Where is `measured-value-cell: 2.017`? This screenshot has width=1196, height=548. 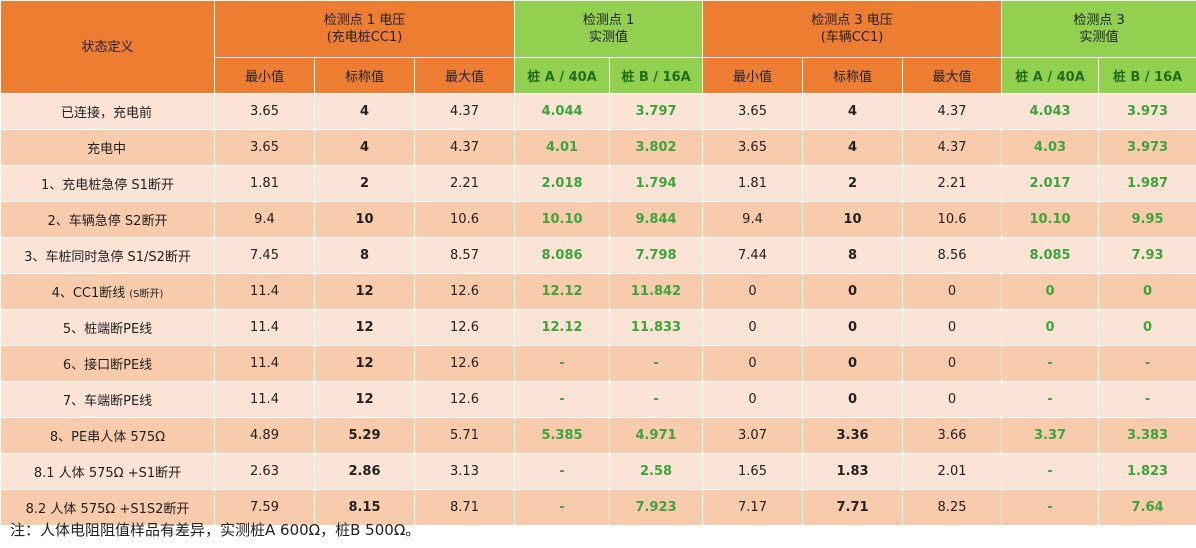
measured-value-cell: 2.017 is located at coordinates (1050, 183).